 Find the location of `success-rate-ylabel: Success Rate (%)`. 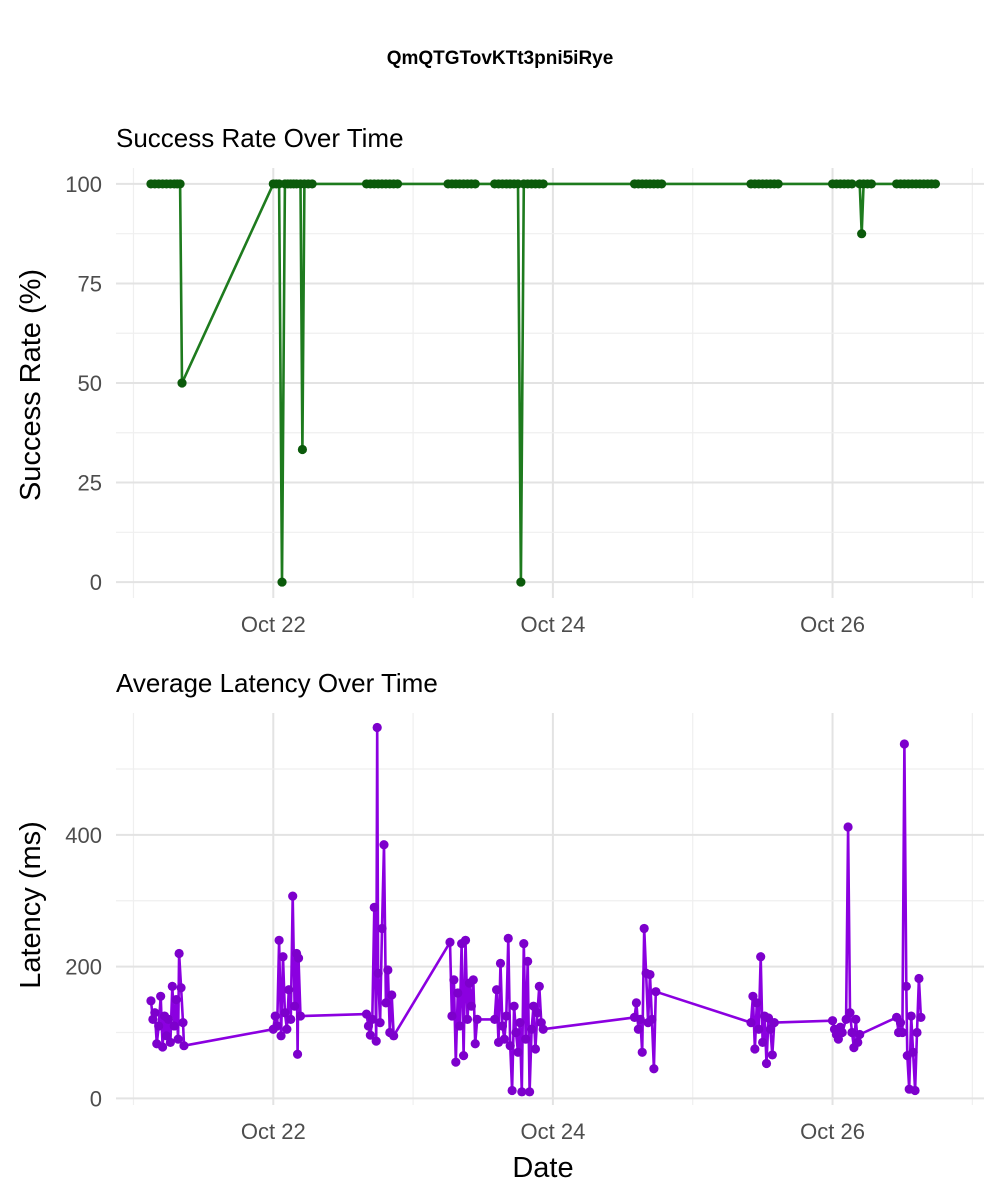

success-rate-ylabel: Success Rate (%) is located at coordinates (31, 385).